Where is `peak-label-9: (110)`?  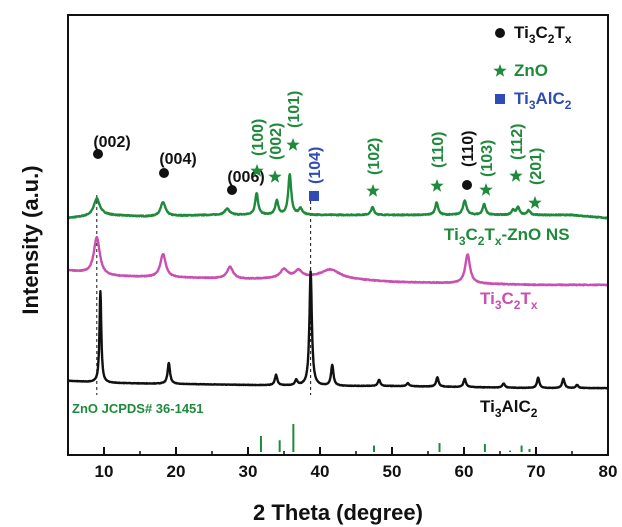 peak-label-9: (110) is located at coordinates (468, 149).